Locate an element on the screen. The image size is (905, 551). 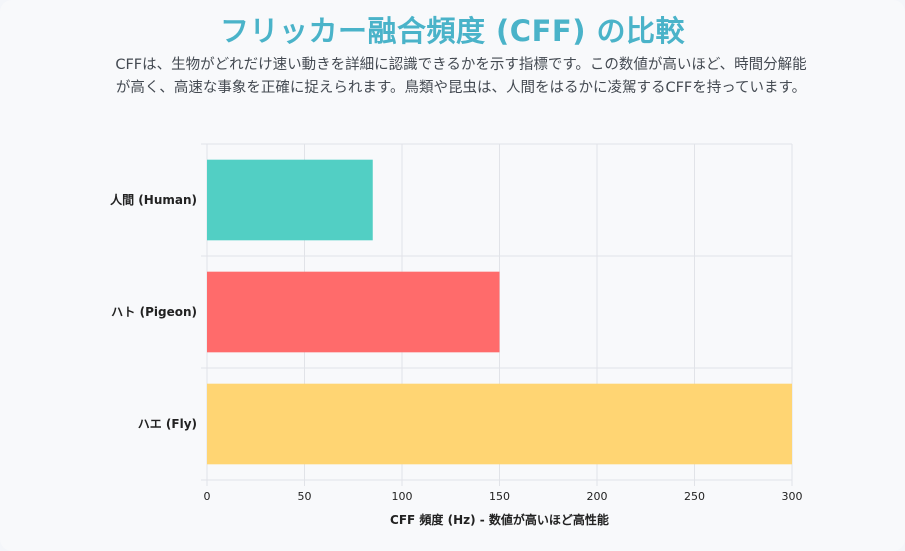
x-tick-label-3: 150 is located at coordinates (499, 496).